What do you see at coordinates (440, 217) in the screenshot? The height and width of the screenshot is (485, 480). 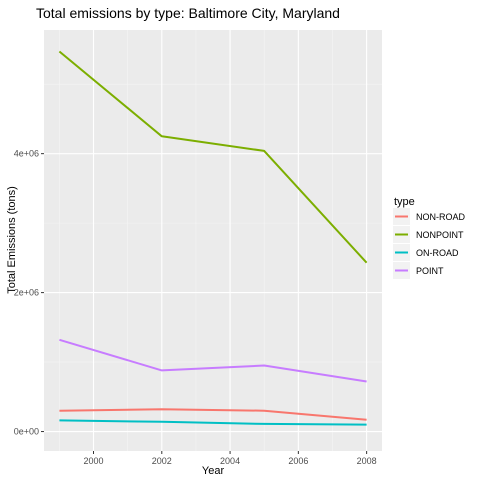 I see `legend-label: NON-ROAD` at bounding box center [440, 217].